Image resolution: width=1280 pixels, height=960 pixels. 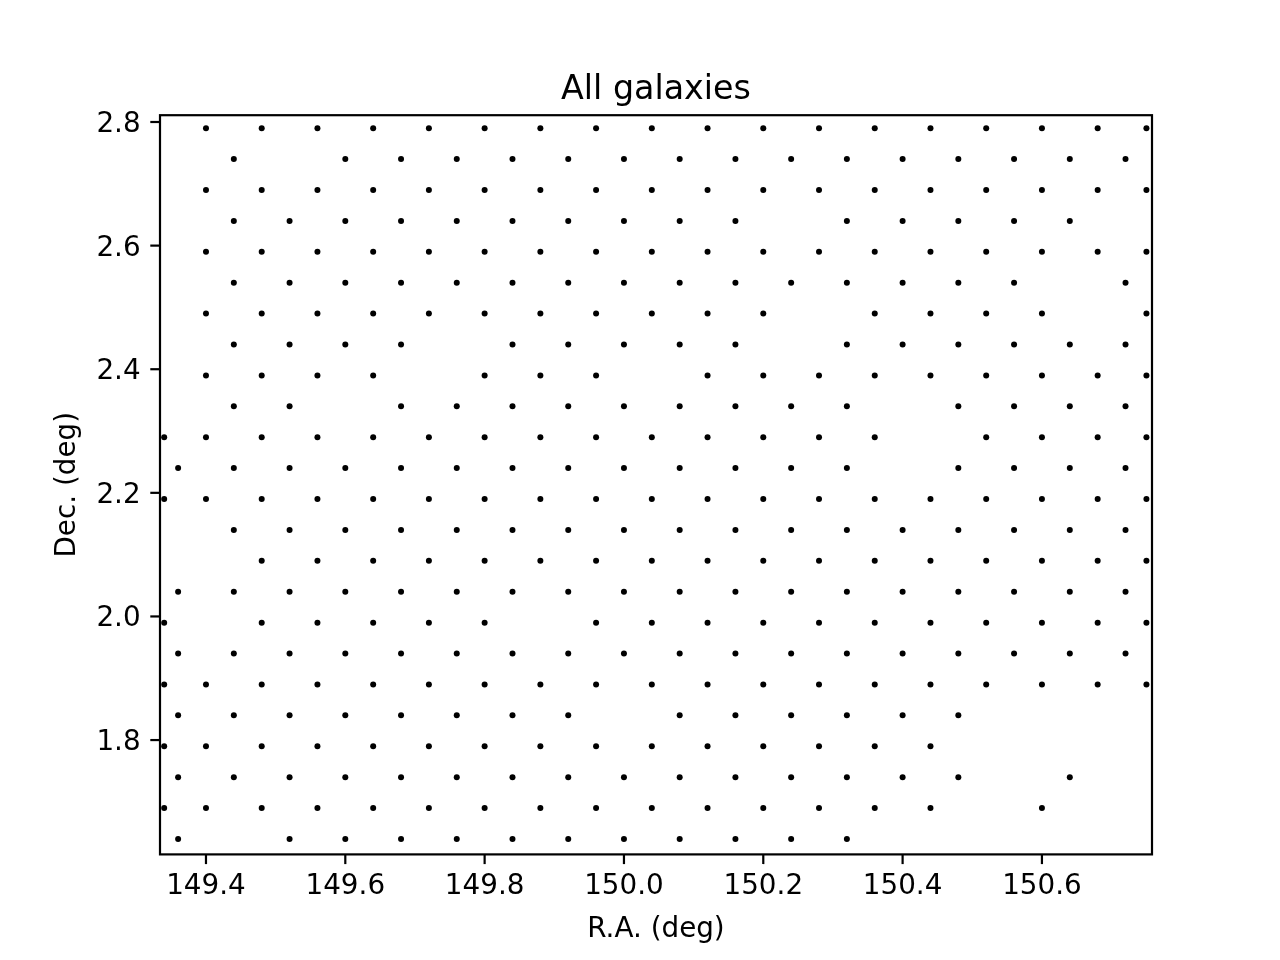 What do you see at coordinates (65, 485) in the screenshot?
I see `y-axis-title: Dec. (deg)` at bounding box center [65, 485].